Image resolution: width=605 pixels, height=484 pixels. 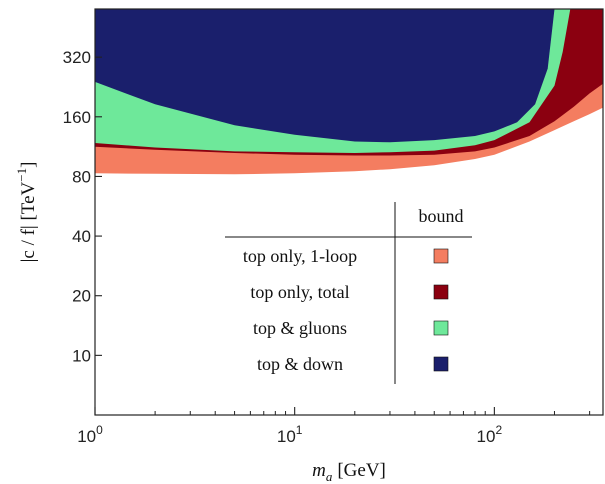 What do you see at coordinates (300, 328) in the screenshot?
I see `legend-label-2: top & gluons` at bounding box center [300, 328].